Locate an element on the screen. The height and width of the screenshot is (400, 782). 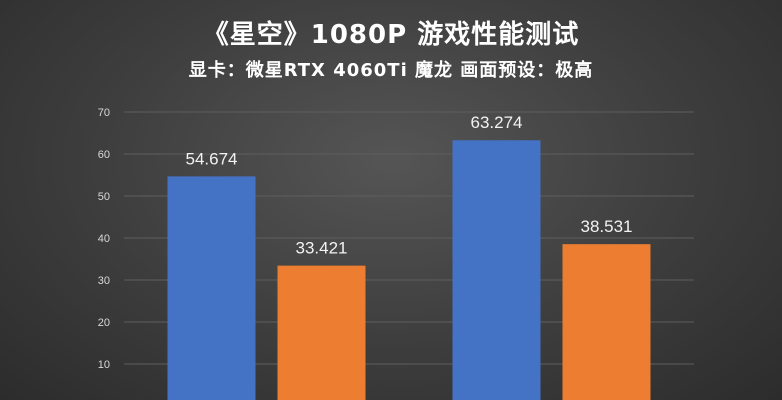
data-label: 33.421 is located at coordinates (322, 248).